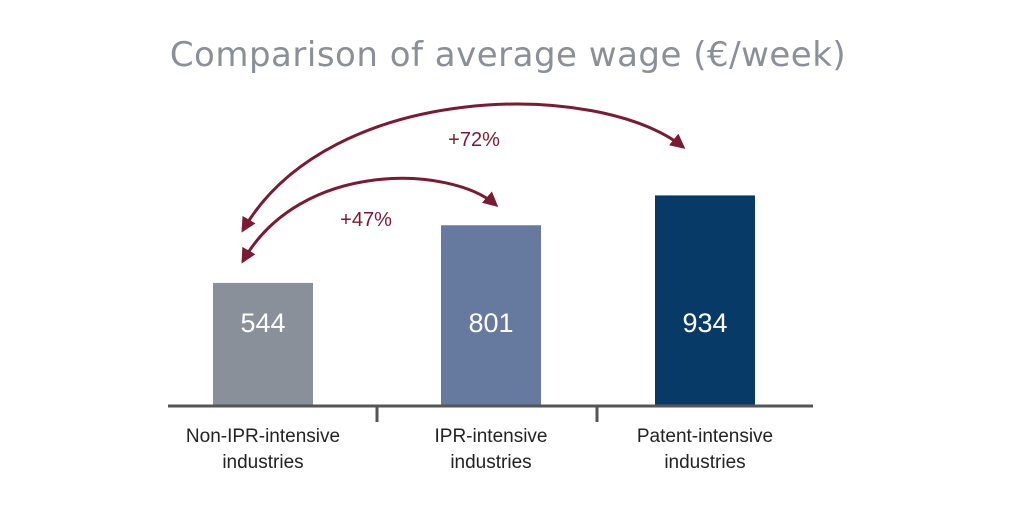 This screenshot has height=506, width=1012. Describe the element at coordinates (705, 436) in the screenshot. I see `category-label-3-line-1: Patent-intensive` at that location.